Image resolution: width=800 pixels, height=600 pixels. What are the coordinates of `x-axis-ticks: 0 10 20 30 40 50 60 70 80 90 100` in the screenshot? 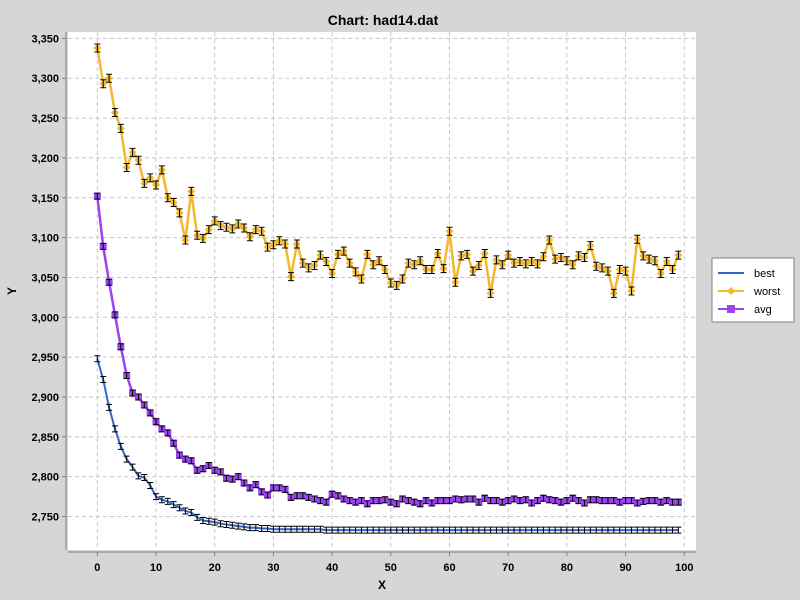 It's located at (393, 563).